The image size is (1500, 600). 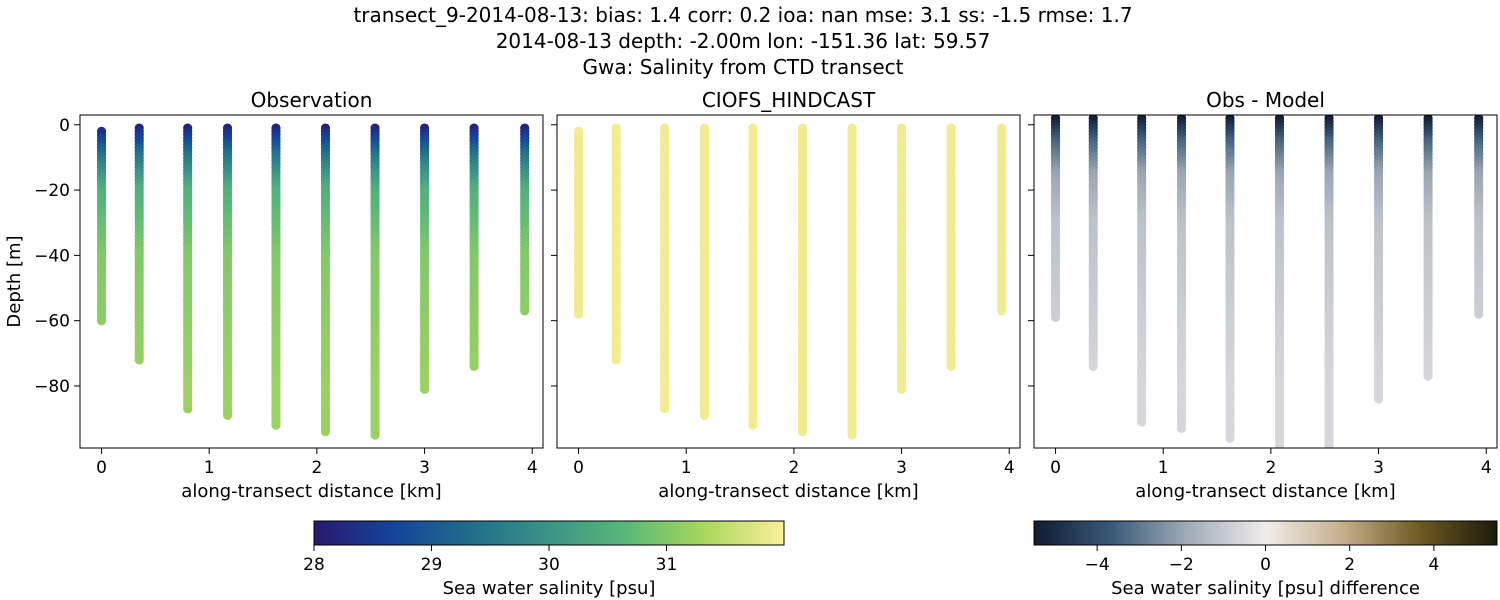 I want to click on y-tick-label: −20, so click(x=52, y=191).